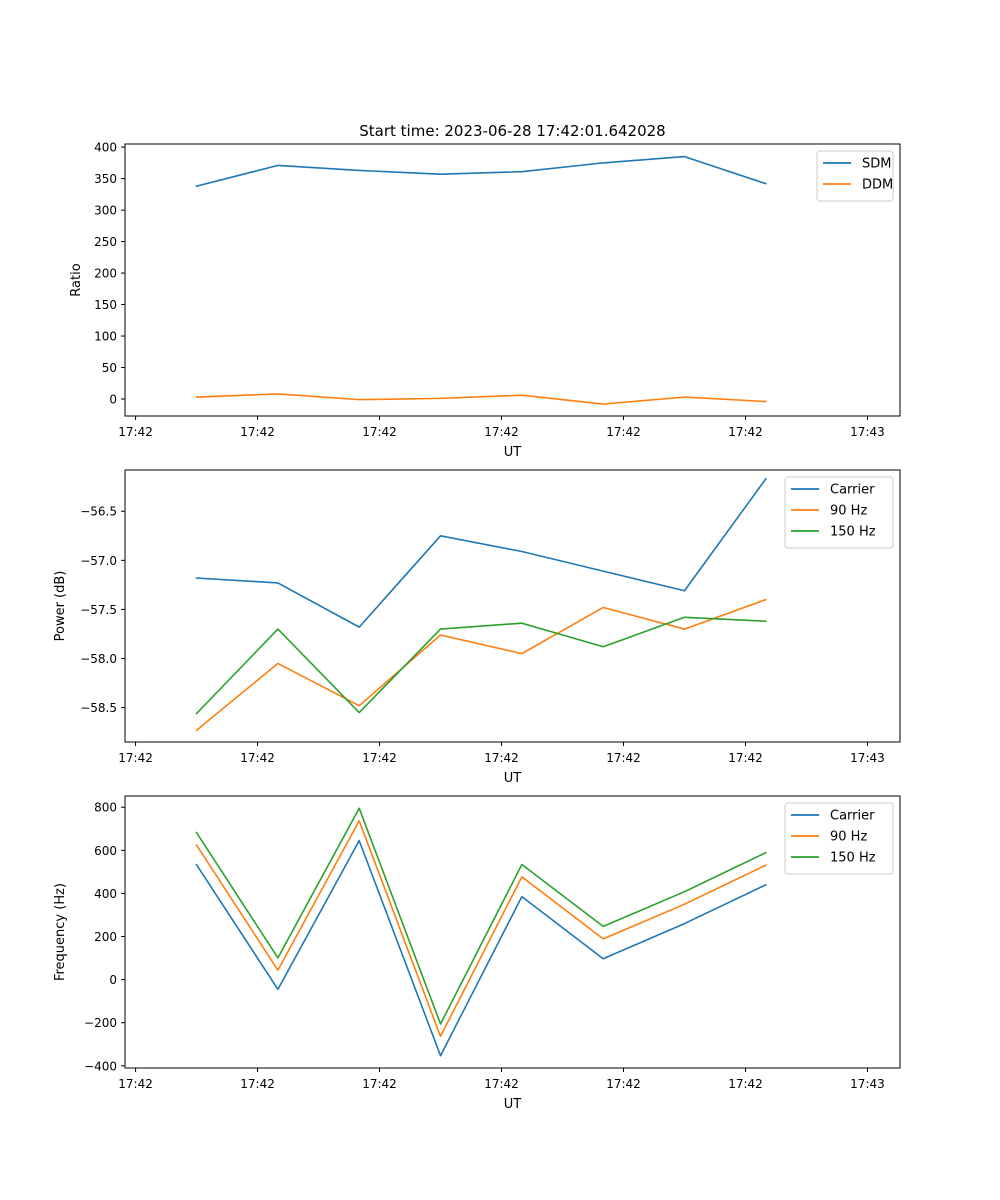 This screenshot has height=1200, width=1000. Describe the element at coordinates (105, 808) in the screenshot. I see `y-tick-label: 800` at that location.